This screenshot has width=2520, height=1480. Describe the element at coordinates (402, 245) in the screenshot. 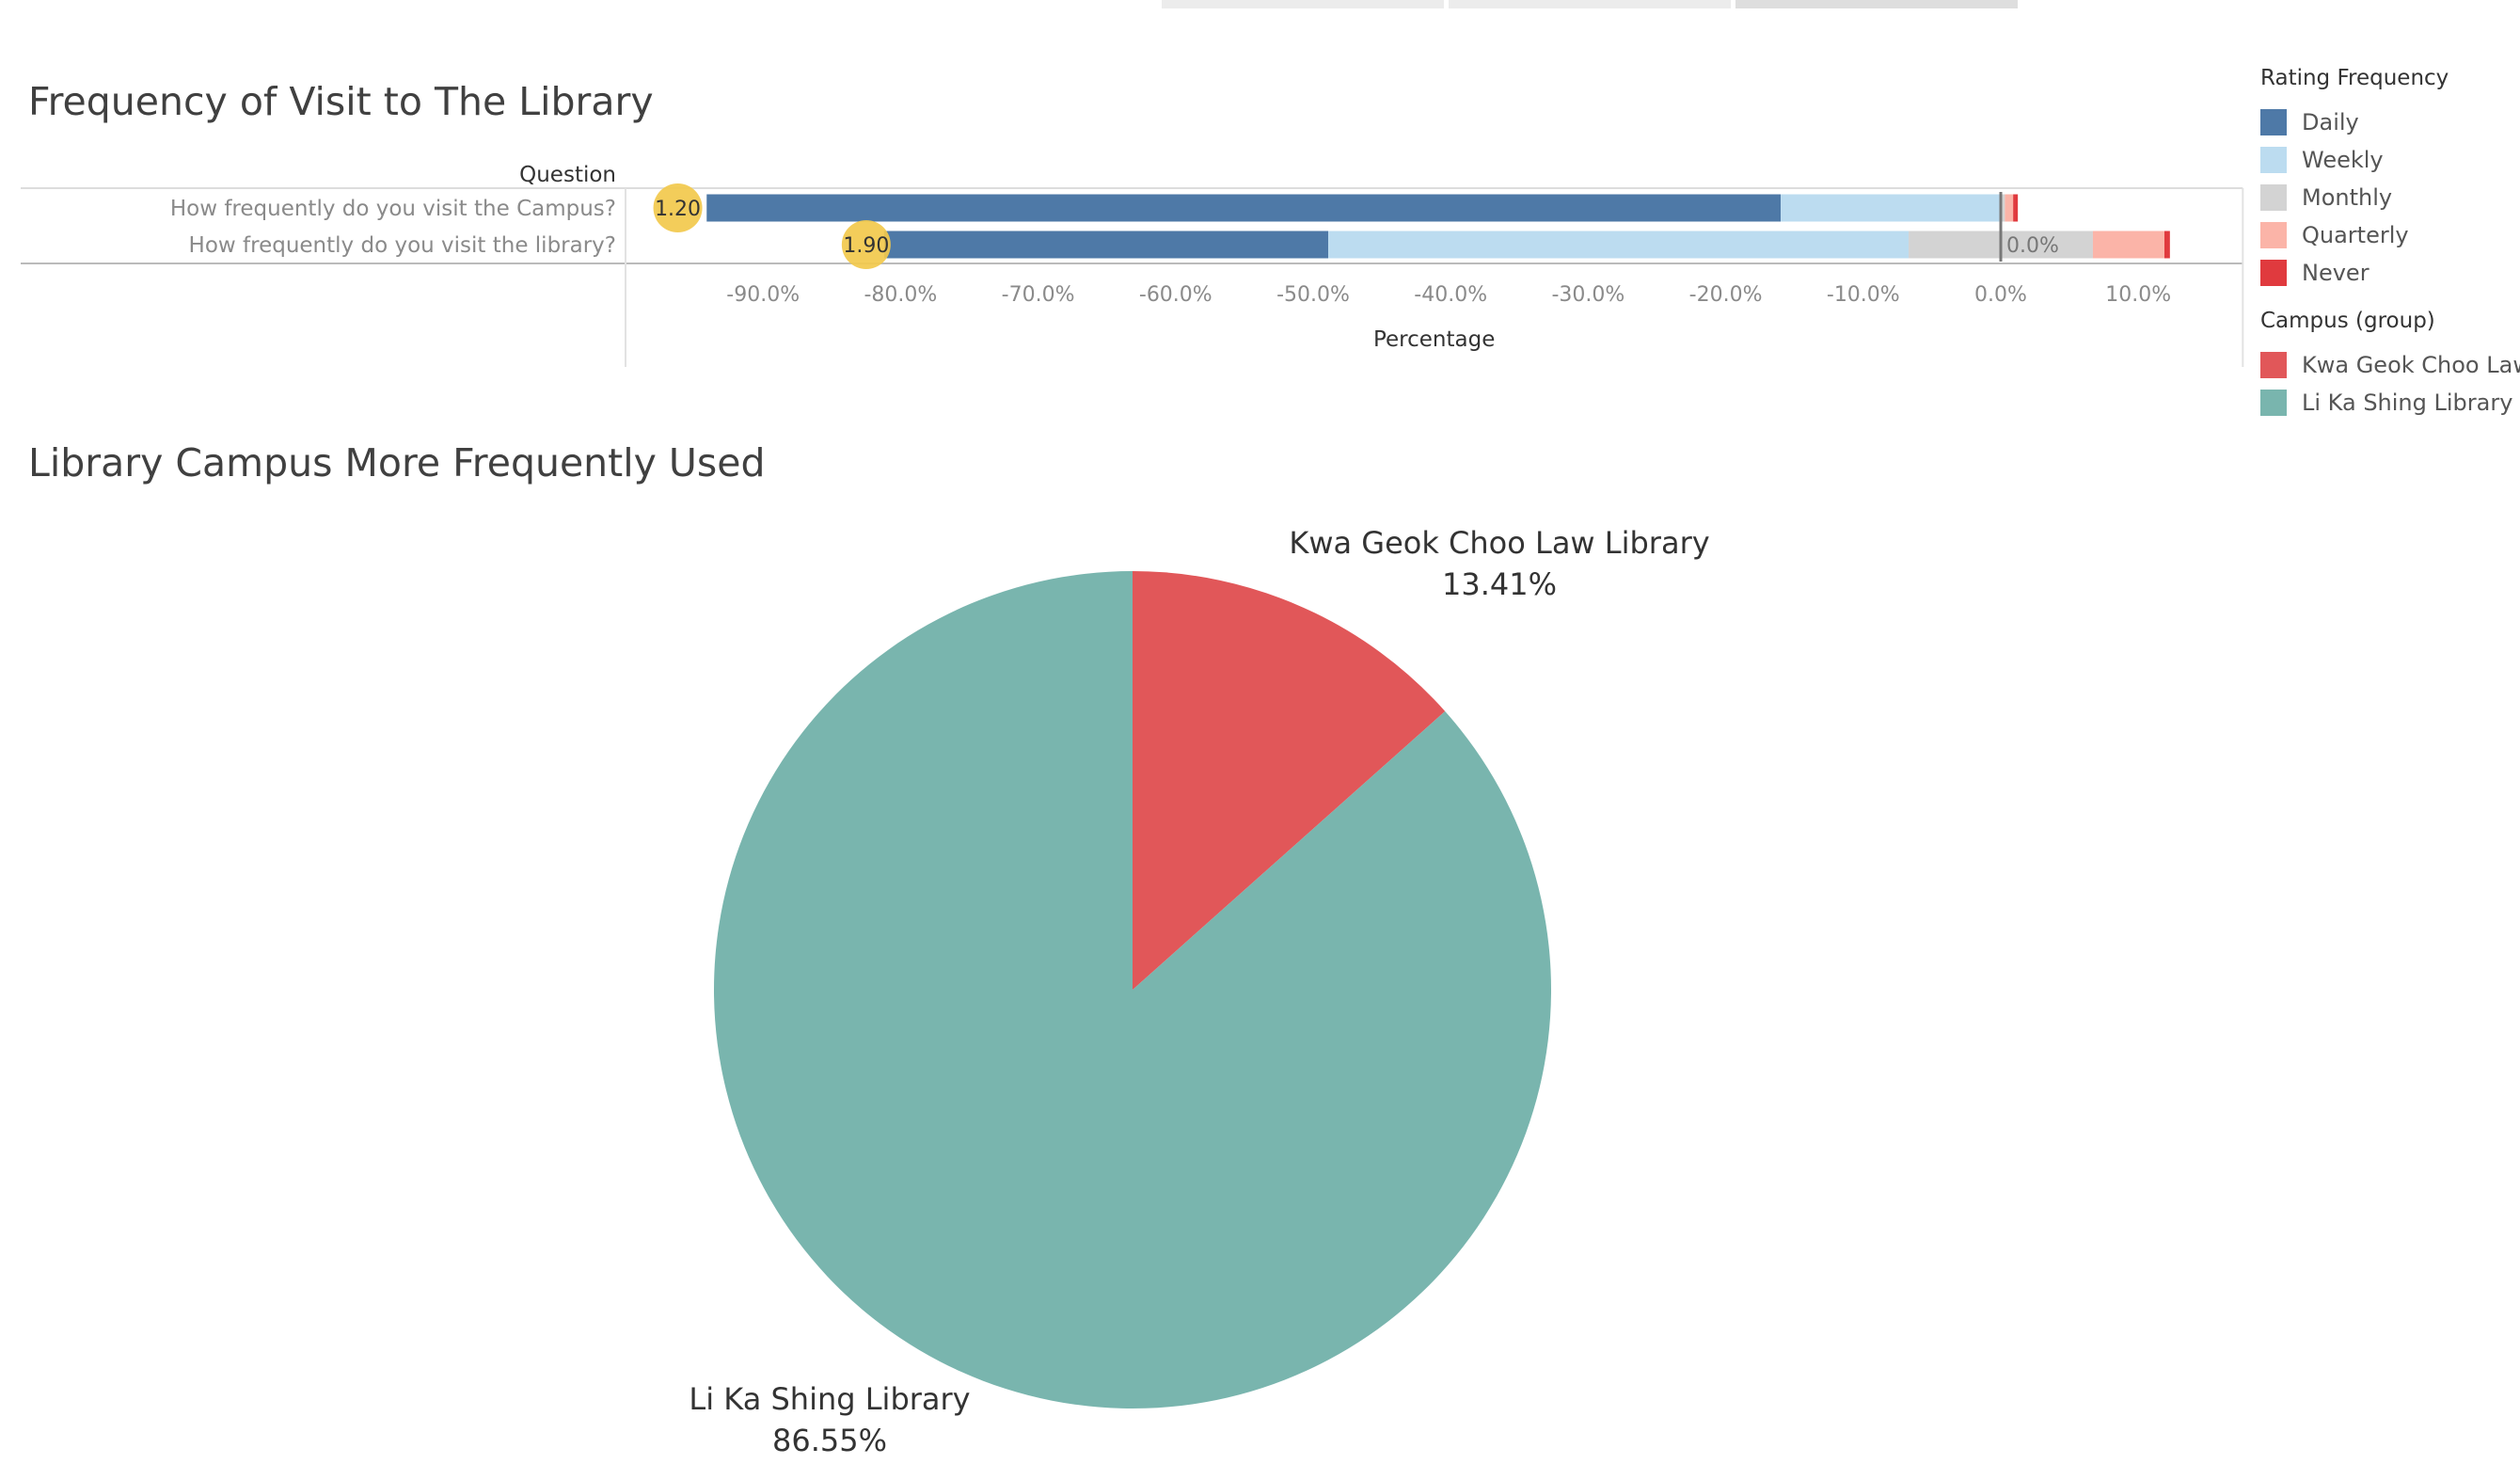

I see `row-label-2: How frequently do you visit the library?` at that location.